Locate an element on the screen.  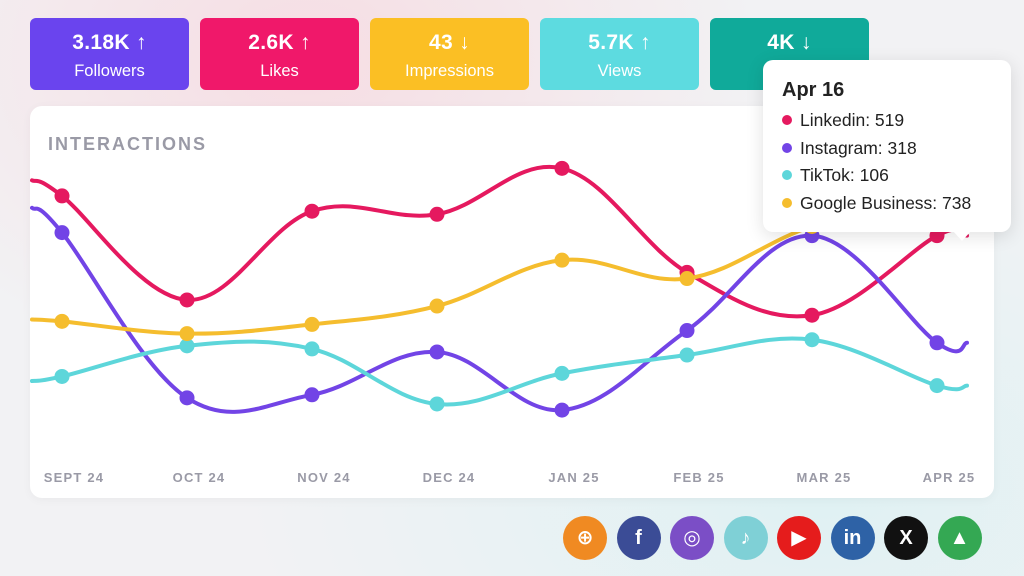
facebook-icon: f is located at coordinates (638, 538).